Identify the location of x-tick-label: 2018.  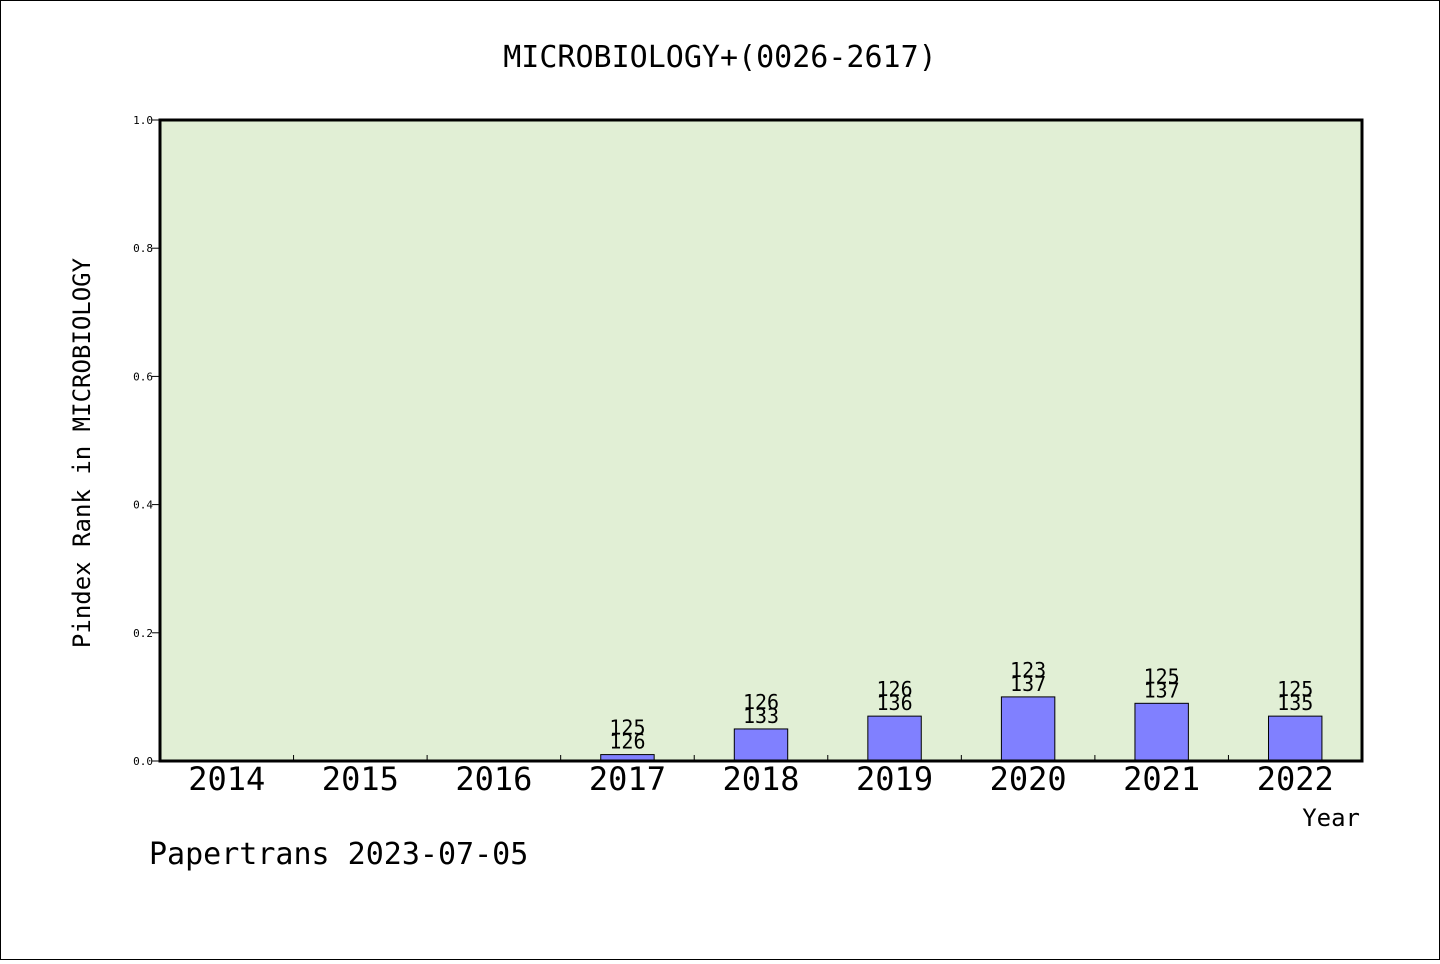
(760, 779).